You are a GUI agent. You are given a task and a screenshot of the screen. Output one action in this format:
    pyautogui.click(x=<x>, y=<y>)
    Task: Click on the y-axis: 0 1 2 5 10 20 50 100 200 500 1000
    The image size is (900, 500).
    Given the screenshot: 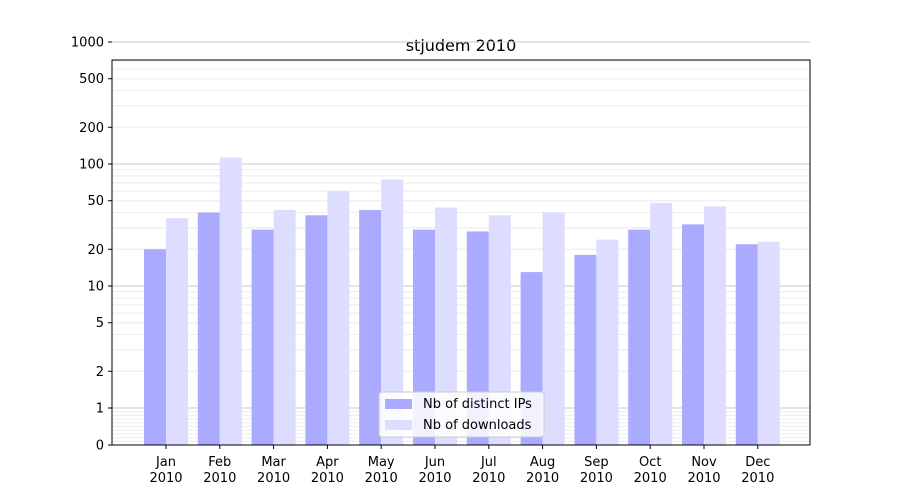 What is the action you would take?
    pyautogui.click(x=91, y=245)
    